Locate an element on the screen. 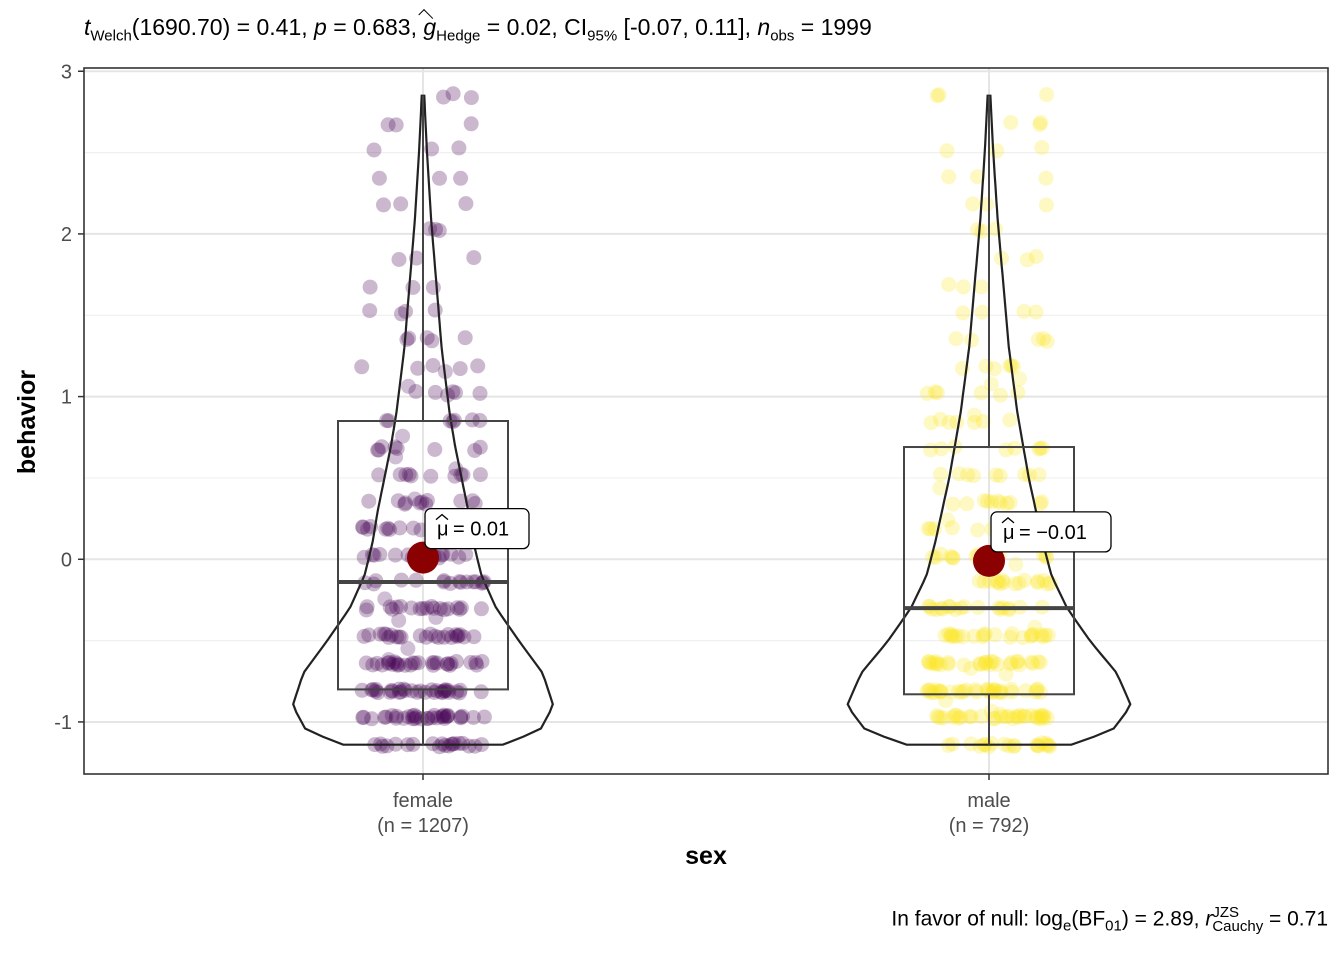 The height and width of the screenshot is (960, 1344). y-tick-label: 0 is located at coordinates (66, 560).